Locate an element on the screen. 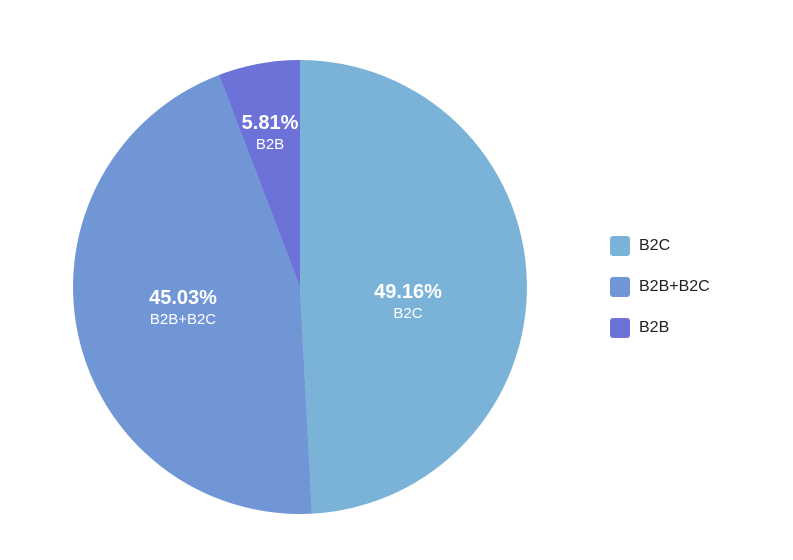 Image resolution: width=793 pixels, height=560 pixels. slice-name-label-b2b: B2B is located at coordinates (270, 144).